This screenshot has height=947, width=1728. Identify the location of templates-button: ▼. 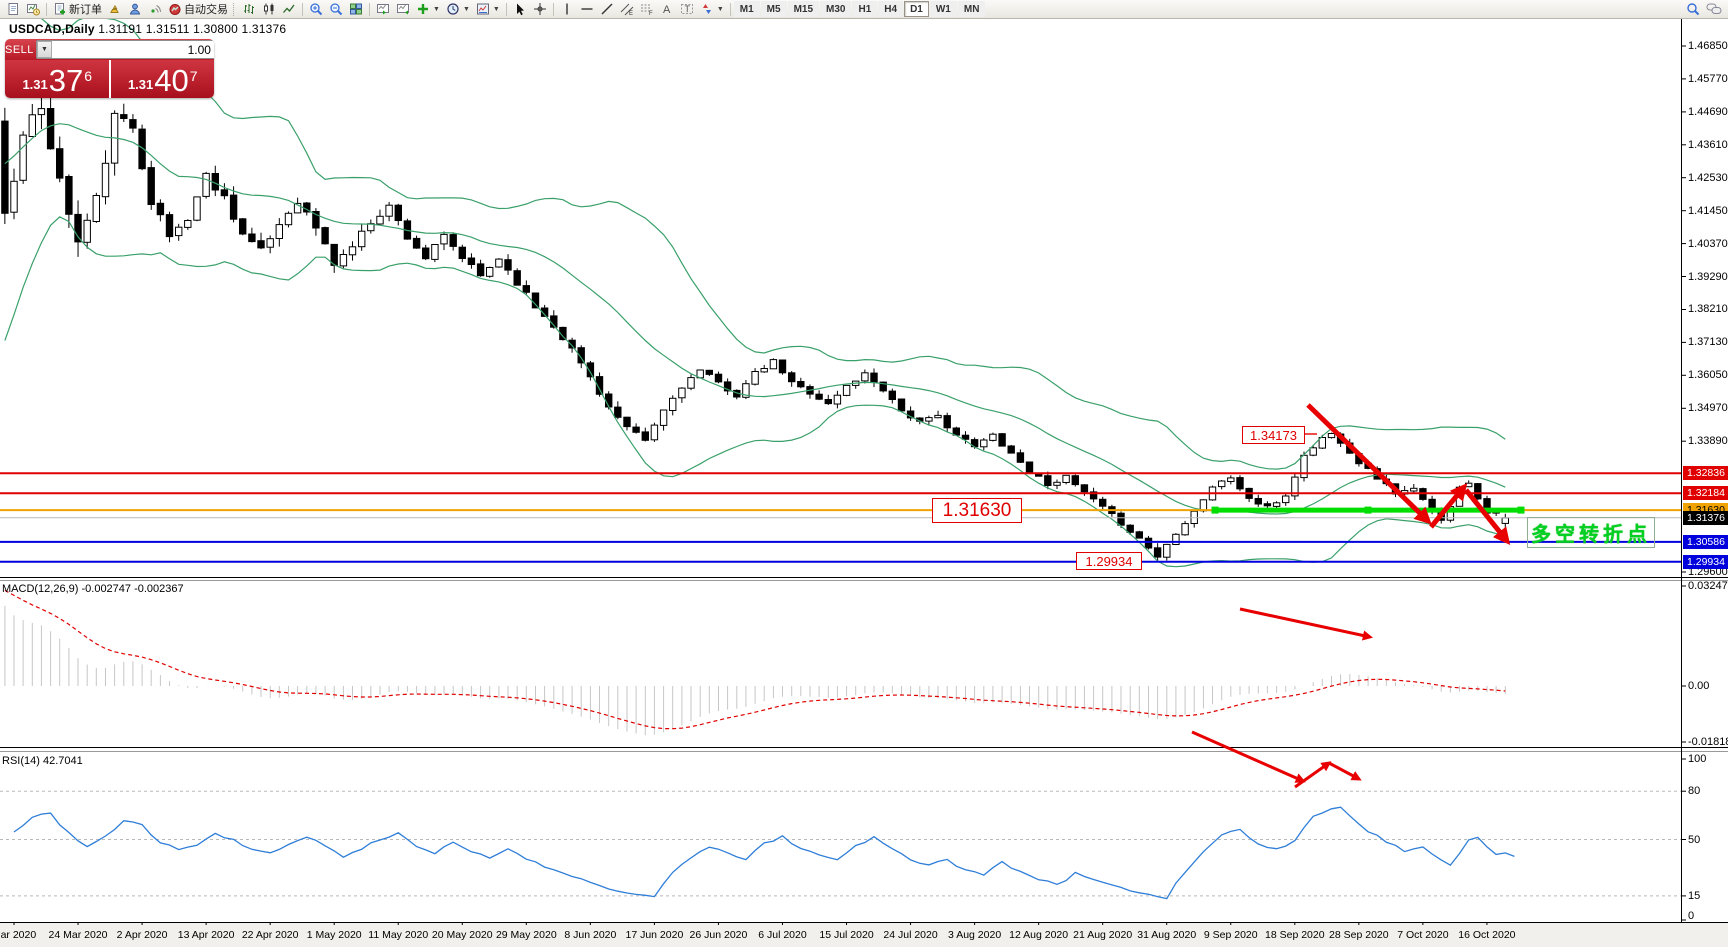
(488, 9).